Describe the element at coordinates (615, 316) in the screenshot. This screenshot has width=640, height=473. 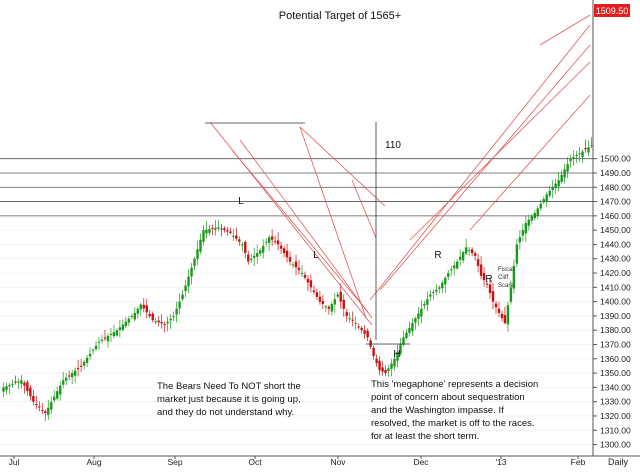
I see `y-tick-label: 1390.00` at that location.